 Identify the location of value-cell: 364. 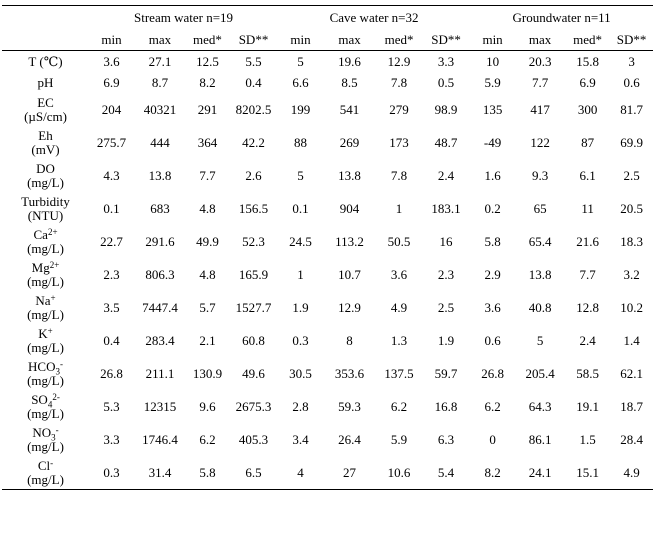
(207, 142).